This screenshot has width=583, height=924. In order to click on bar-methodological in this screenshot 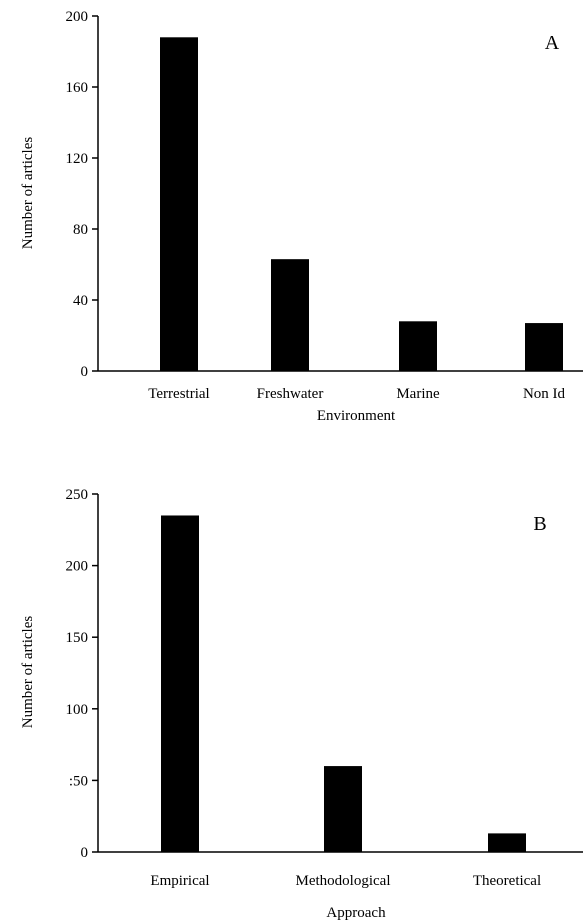, I will do `click(343, 809)`.